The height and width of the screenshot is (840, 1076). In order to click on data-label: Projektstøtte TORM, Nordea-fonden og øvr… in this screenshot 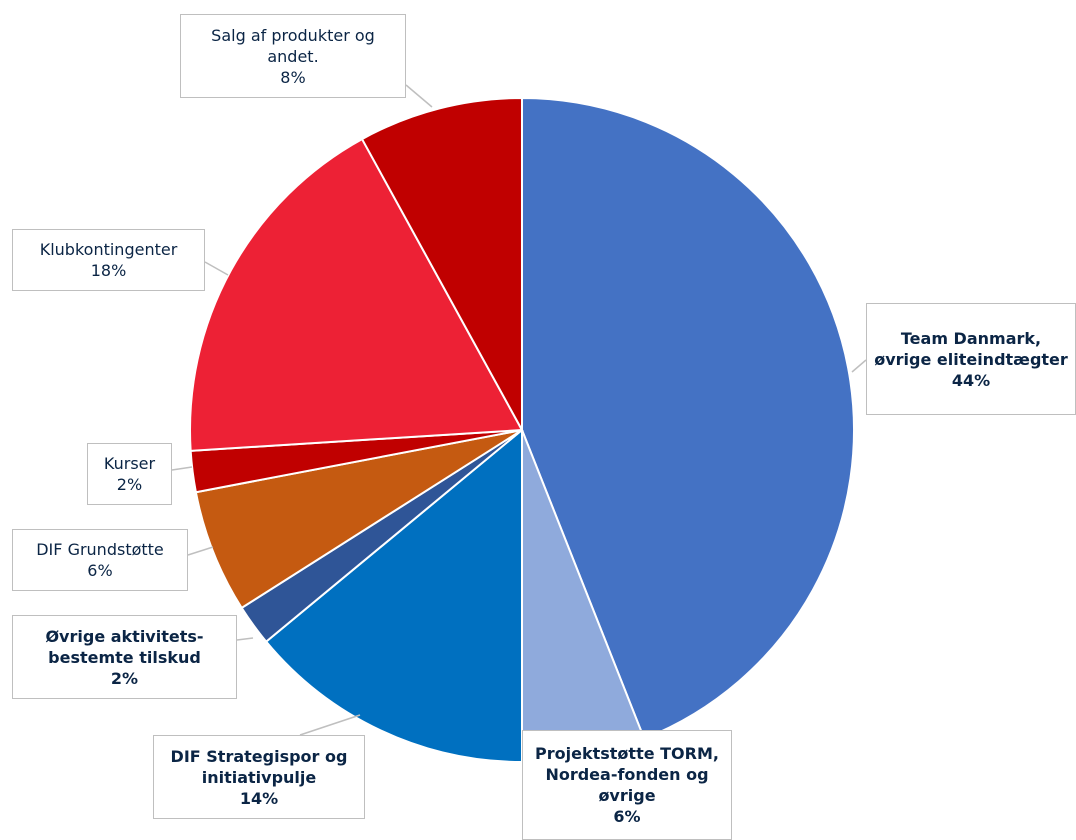, I will do `click(627, 785)`.